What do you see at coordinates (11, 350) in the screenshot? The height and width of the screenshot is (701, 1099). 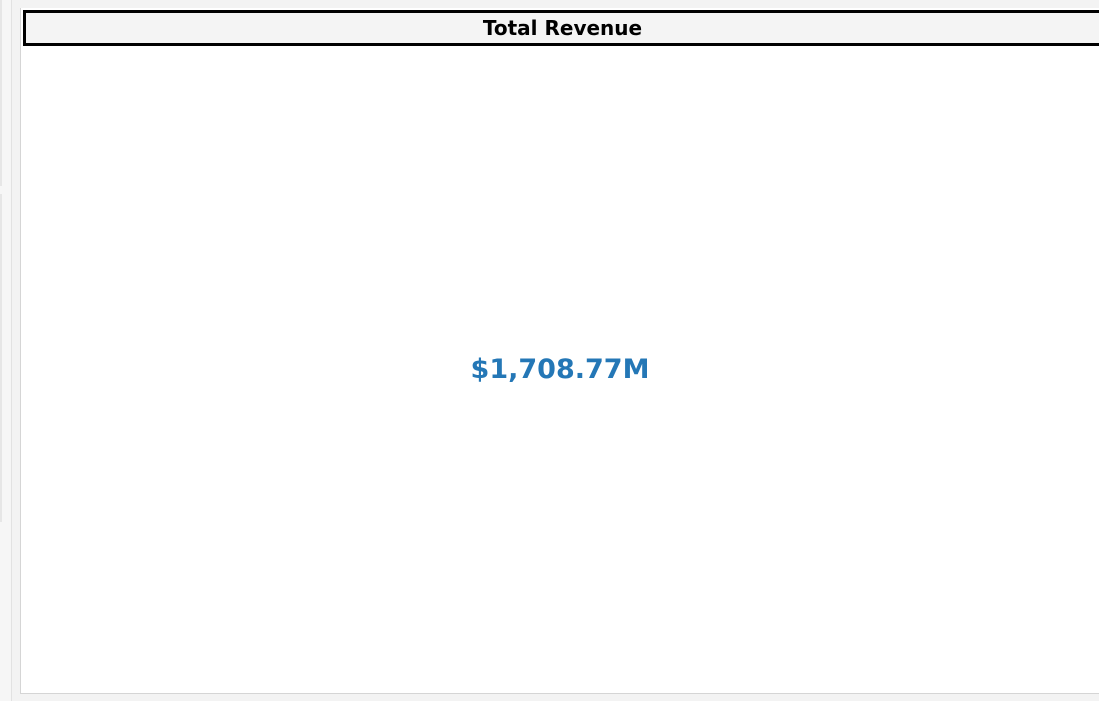 I see `left-pane-edge` at bounding box center [11, 350].